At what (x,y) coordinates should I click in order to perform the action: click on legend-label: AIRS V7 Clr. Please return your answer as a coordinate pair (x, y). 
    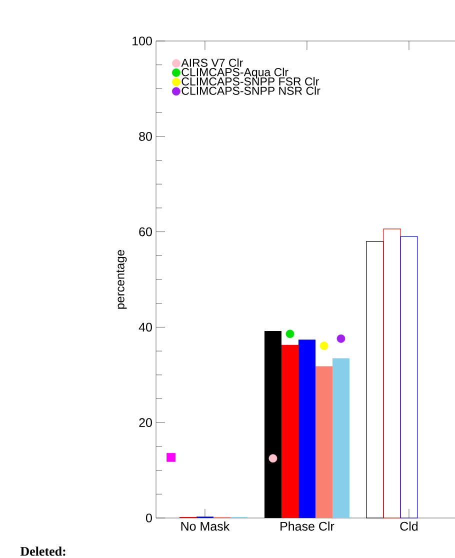
    Looking at the image, I should click on (212, 62).